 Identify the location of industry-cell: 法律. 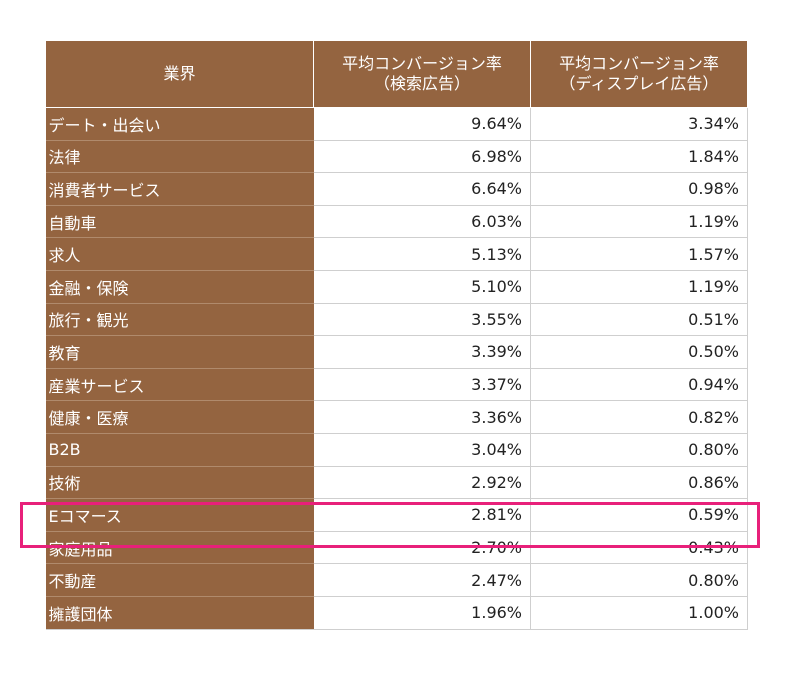
(179, 157).